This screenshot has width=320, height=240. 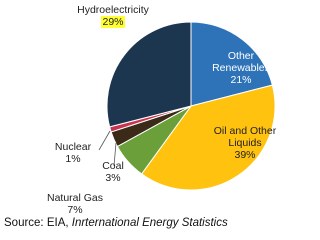 What do you see at coordinates (113, 10) in the screenshot?
I see `category-label: Hydroelectricity` at bounding box center [113, 10].